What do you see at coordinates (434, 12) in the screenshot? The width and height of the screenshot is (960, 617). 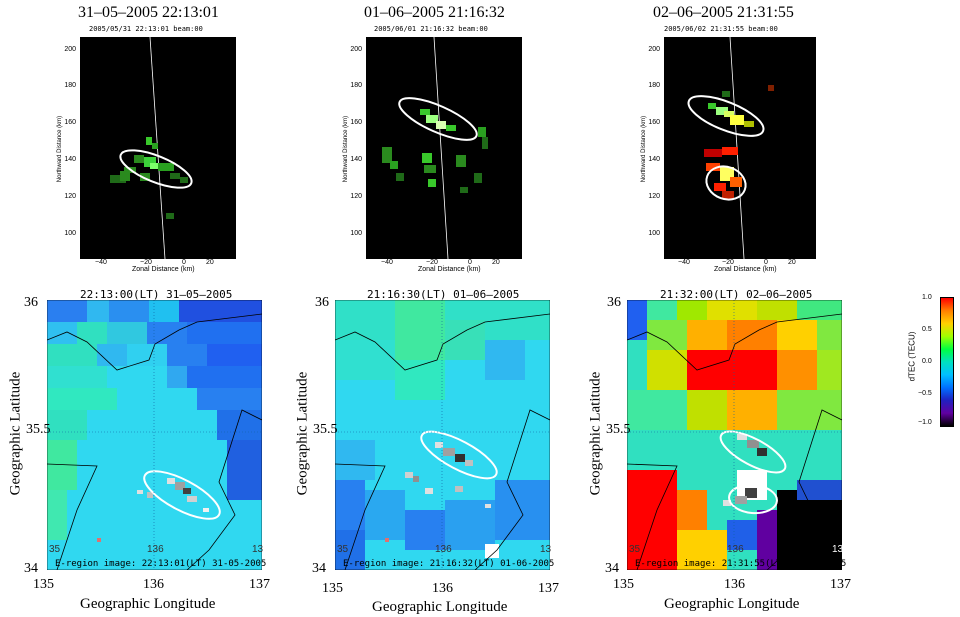 I see `panel-heading: 01–06–2005 21:16:32` at bounding box center [434, 12].